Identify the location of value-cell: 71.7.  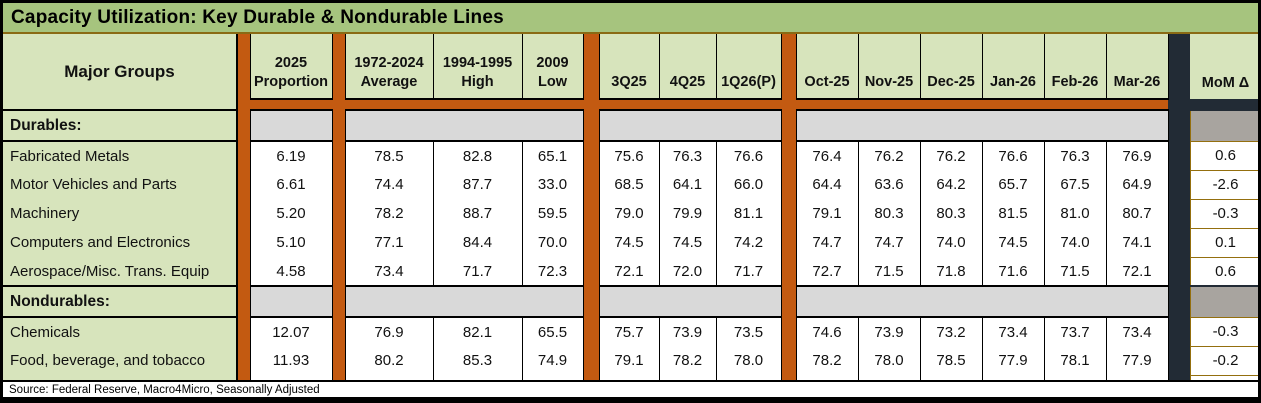
(748, 271).